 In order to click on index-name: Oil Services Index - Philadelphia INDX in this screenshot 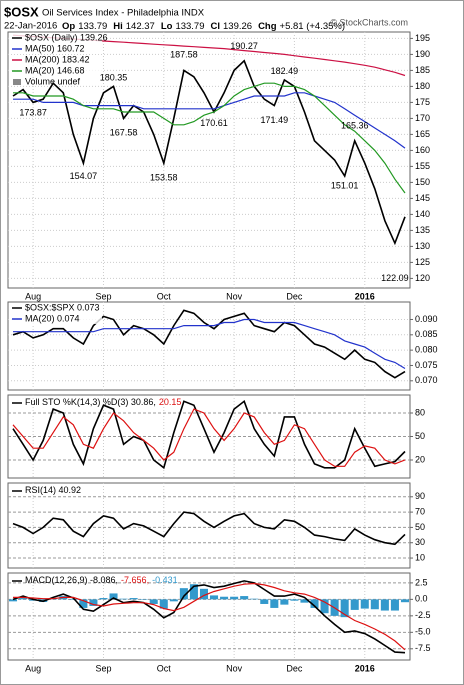, I will do `click(123, 13)`.